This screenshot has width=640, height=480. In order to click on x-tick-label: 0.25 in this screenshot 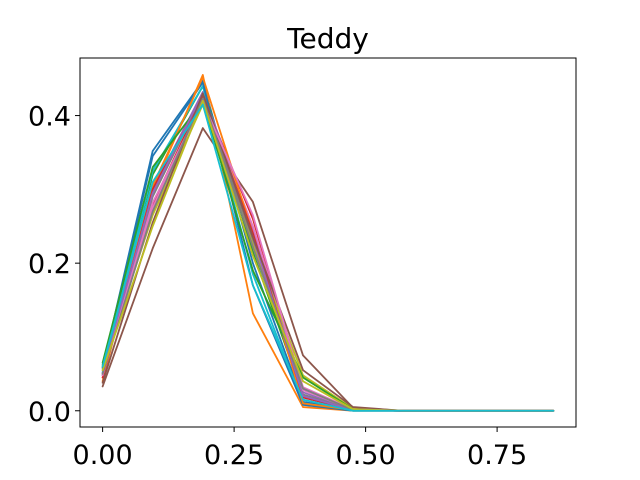, I will do `click(234, 455)`.